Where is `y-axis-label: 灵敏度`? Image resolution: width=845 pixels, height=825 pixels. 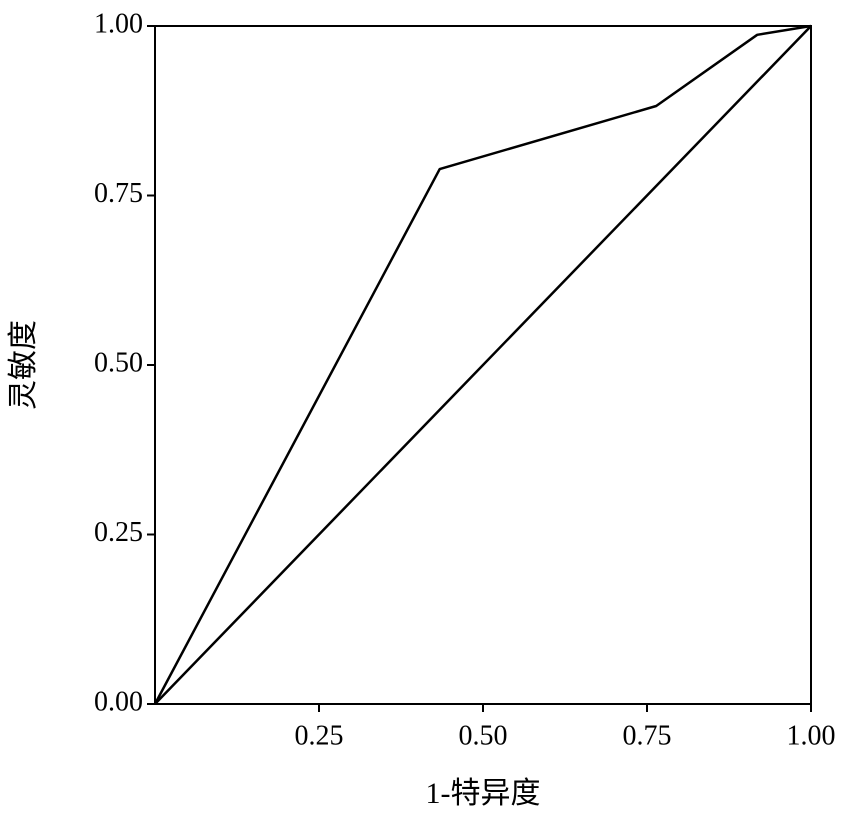 y-axis-label: 灵敏度 is located at coordinates (23, 365).